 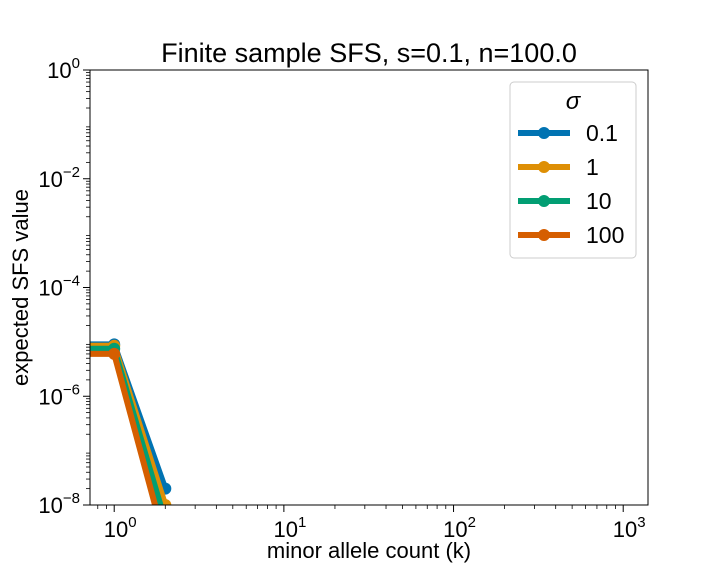 What do you see at coordinates (459, 528) in the screenshot?
I see `tick-label: 10²` at bounding box center [459, 528].